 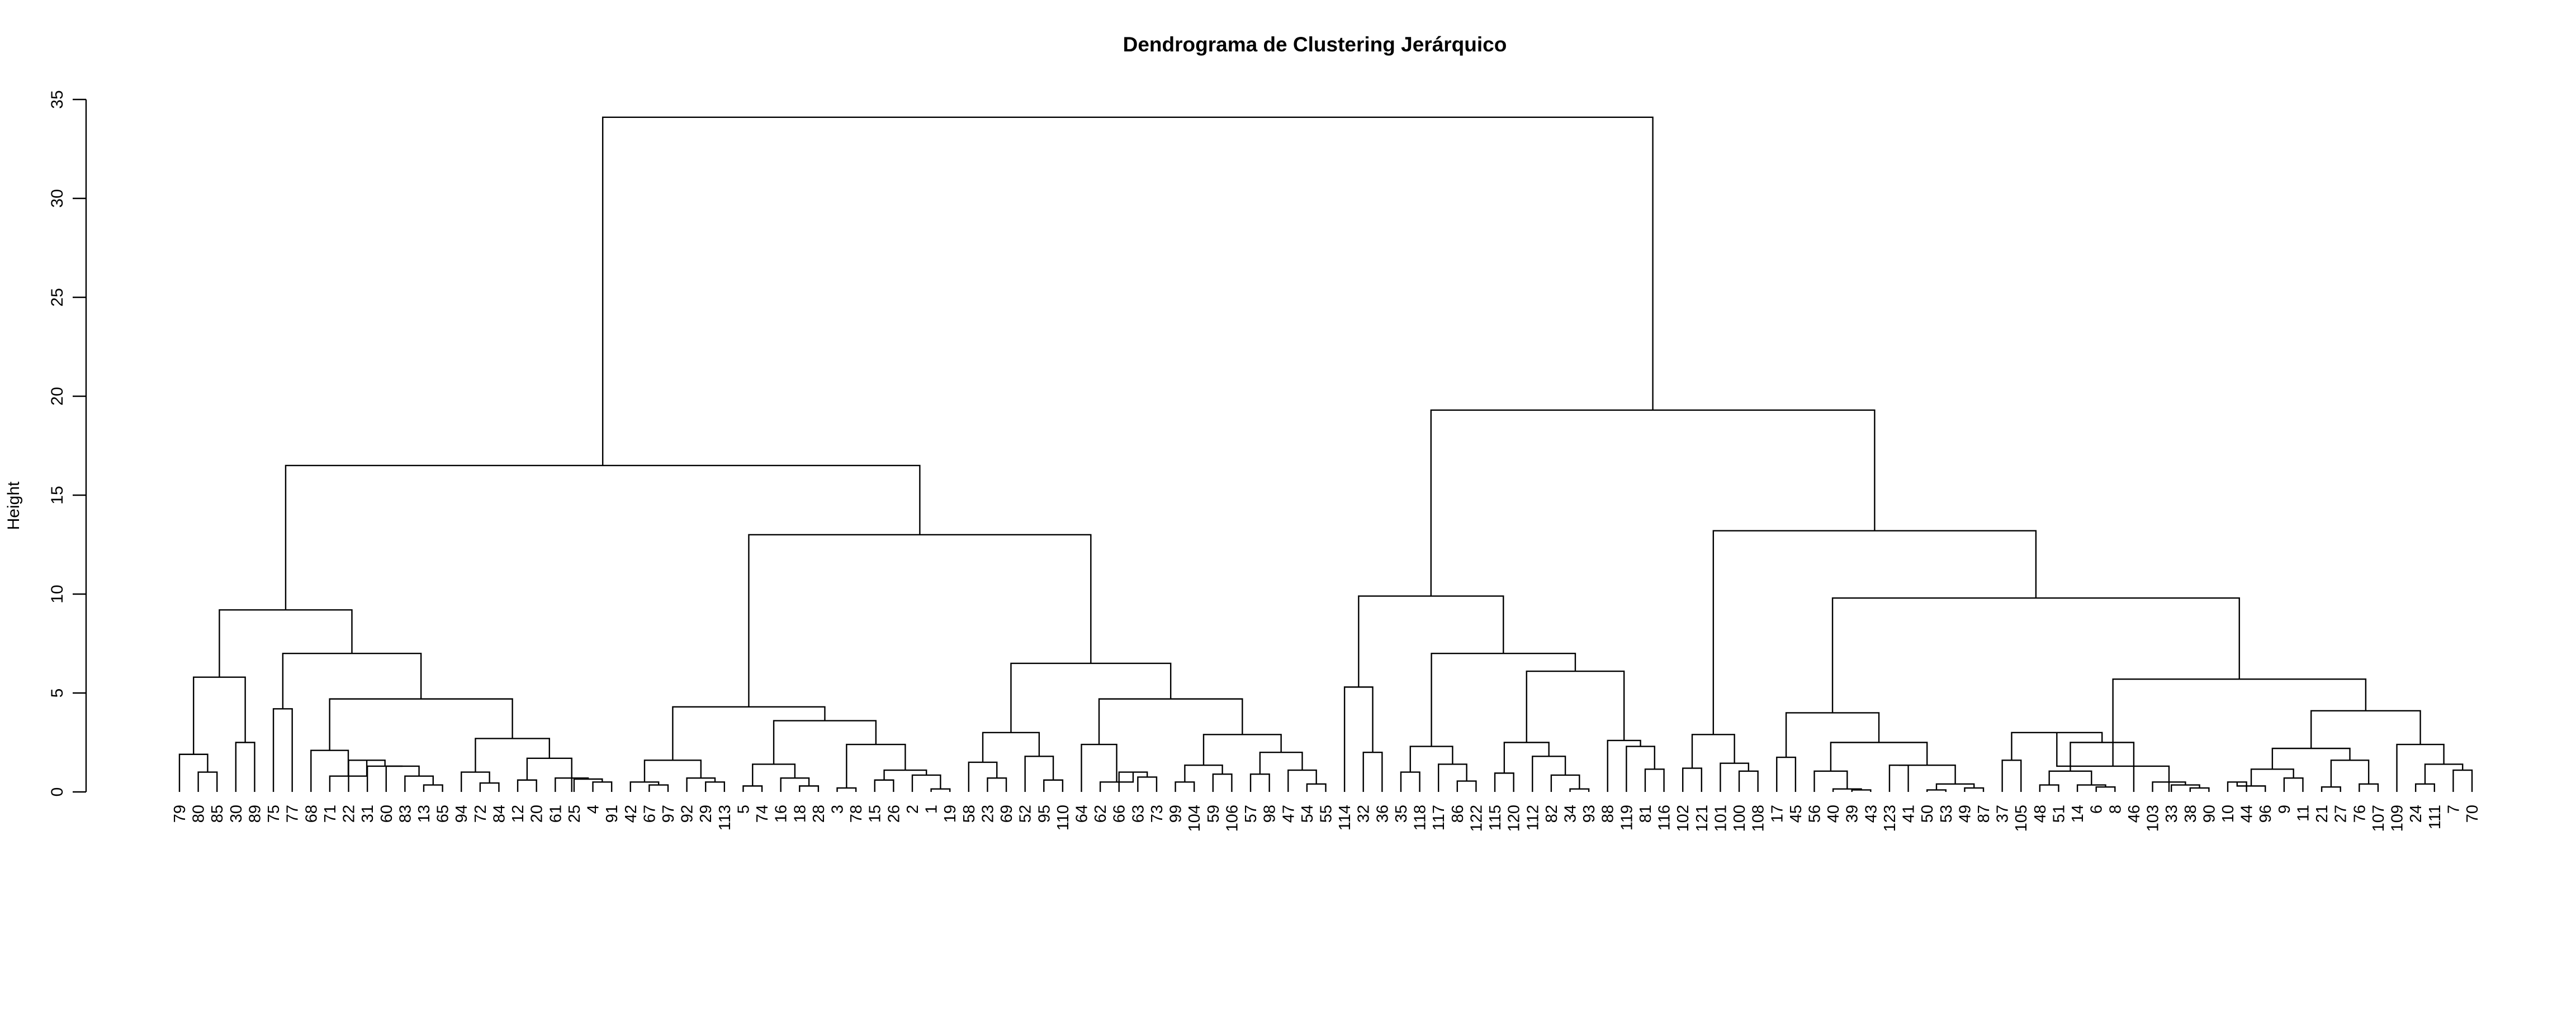 I want to click on leaf-label: 18, so click(x=800, y=814).